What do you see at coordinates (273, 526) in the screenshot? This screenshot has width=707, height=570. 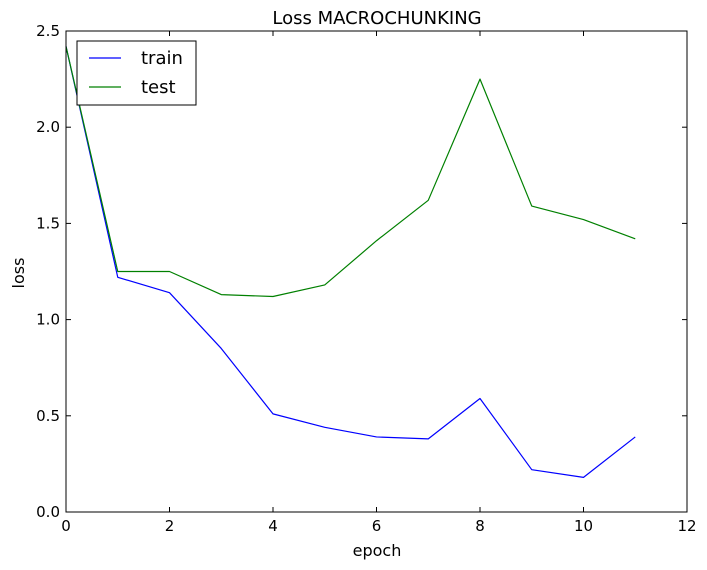 I see `x-tick-label: 4` at bounding box center [273, 526].